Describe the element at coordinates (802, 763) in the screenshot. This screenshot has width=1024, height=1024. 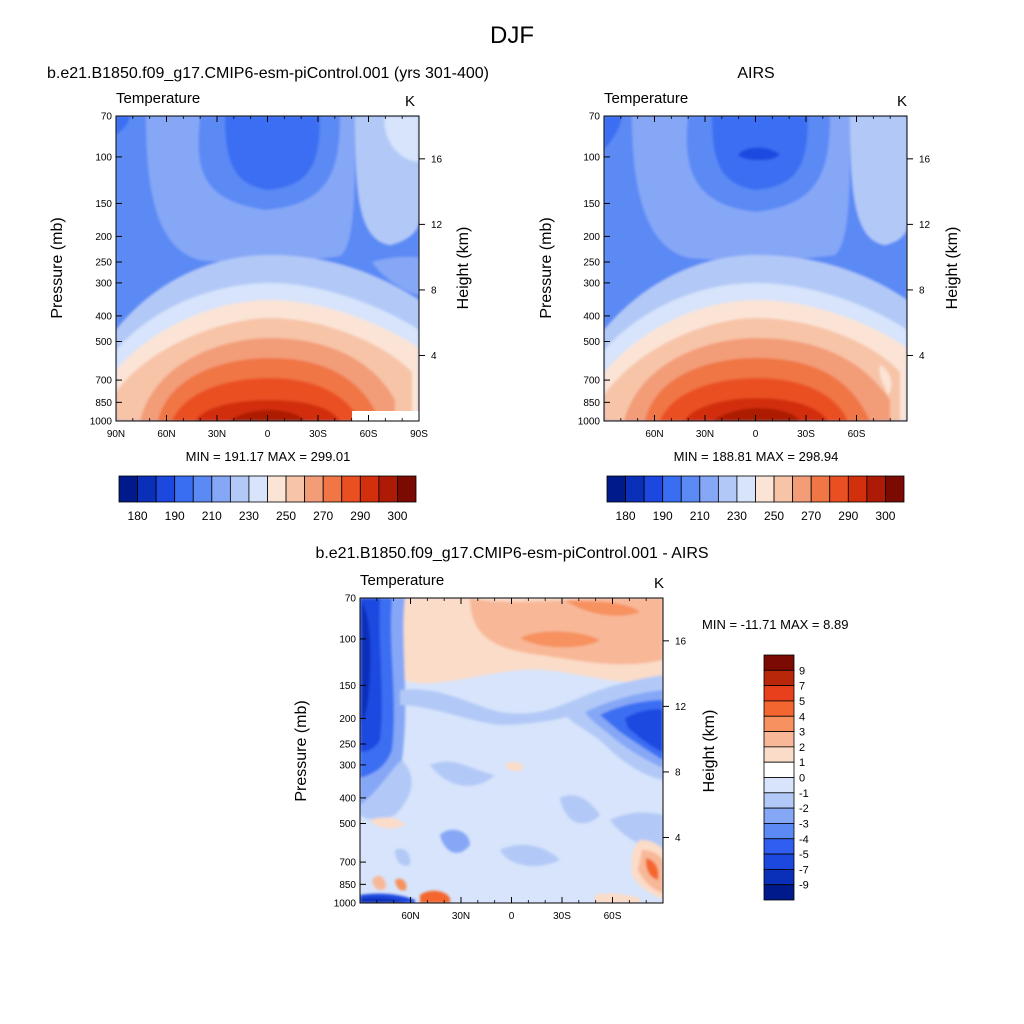
I see `colorbar-label: 1` at that location.